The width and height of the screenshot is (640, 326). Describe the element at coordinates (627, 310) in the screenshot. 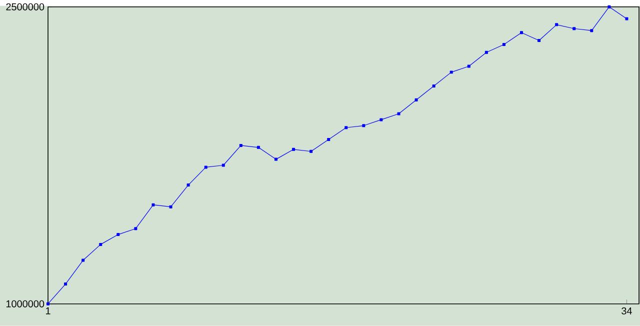

I see `x-tick-label: 34` at that location.